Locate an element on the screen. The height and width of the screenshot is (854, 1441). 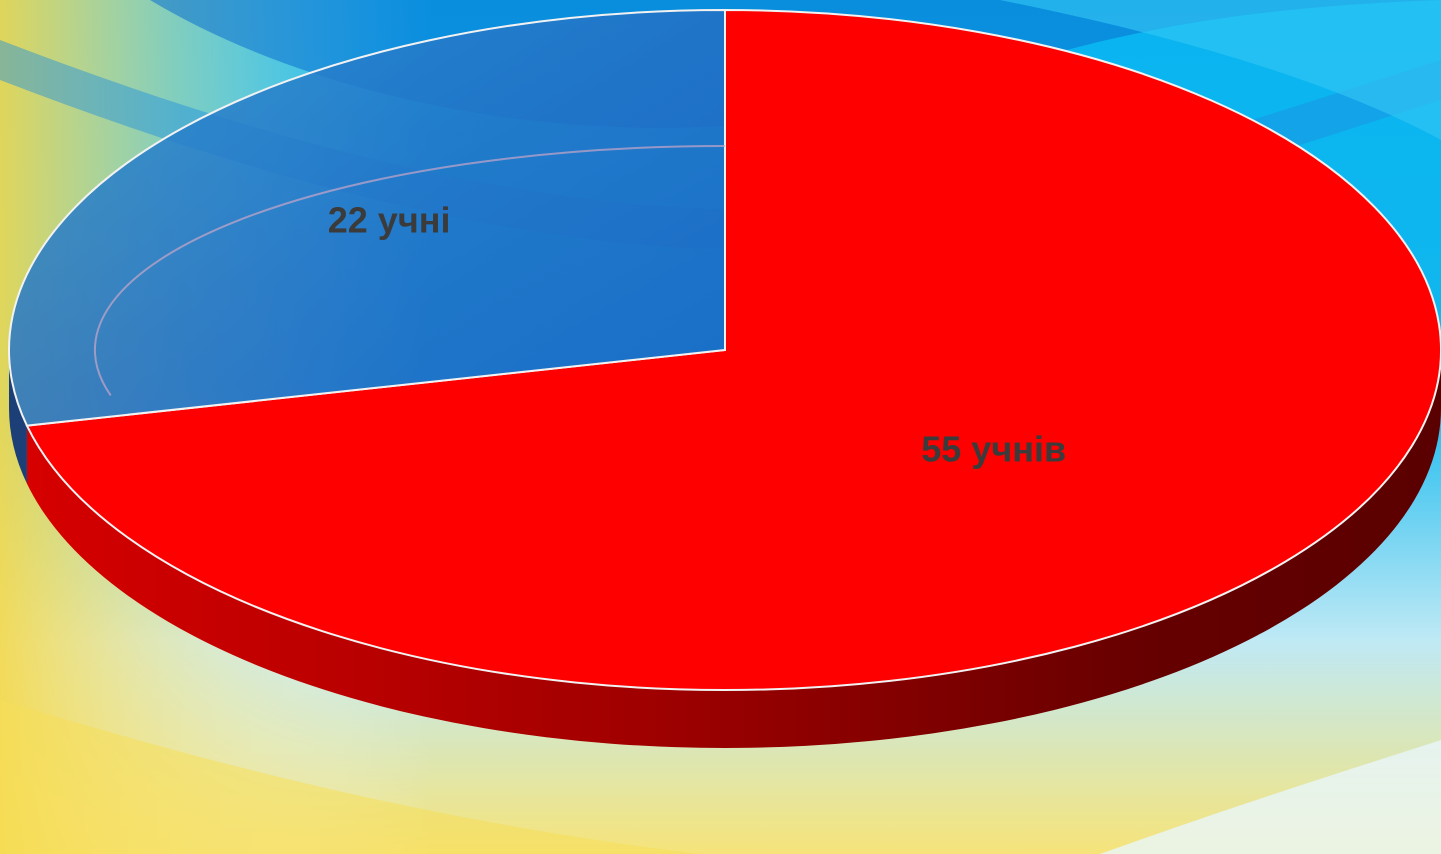
slice-label-0: 55 учнів is located at coordinates (993, 448).